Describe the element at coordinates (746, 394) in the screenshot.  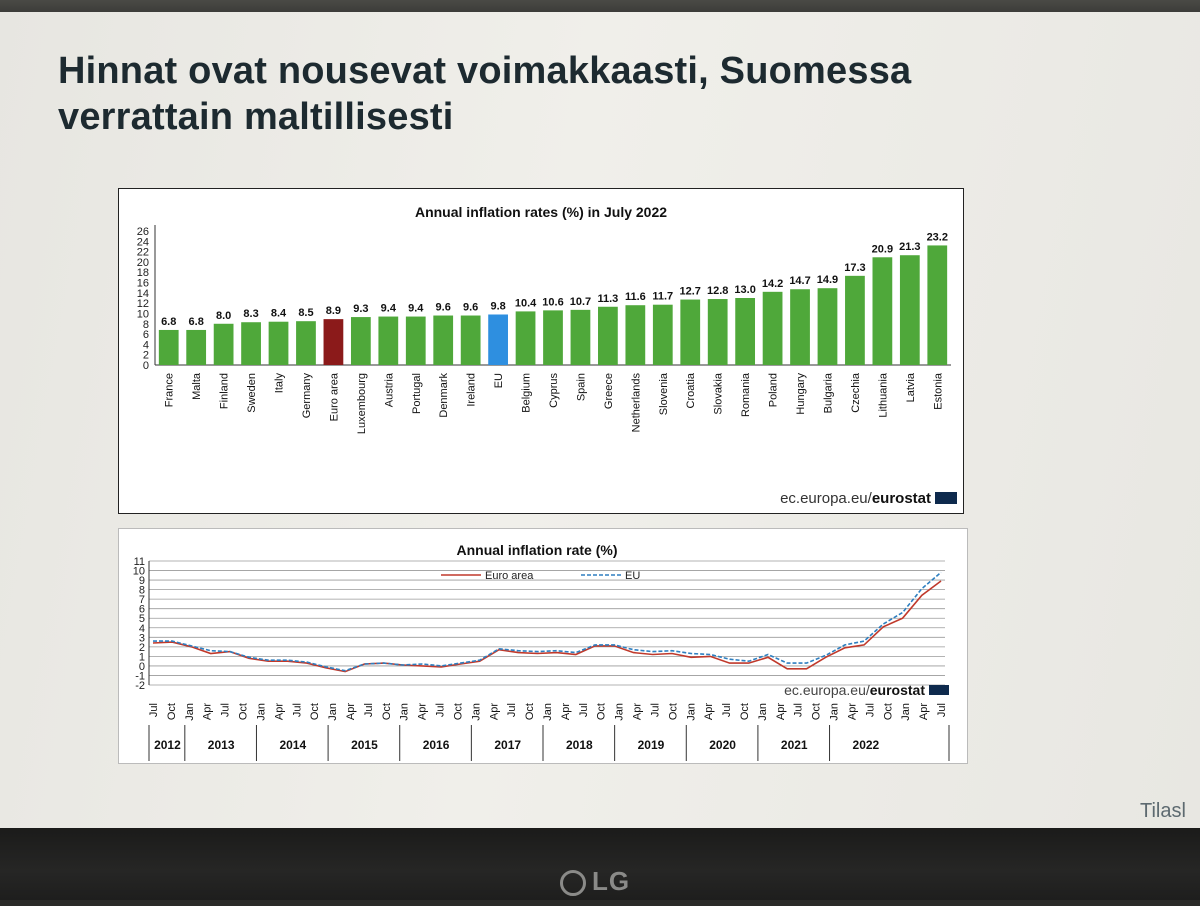
I see `bar-category-label: Romania` at that location.